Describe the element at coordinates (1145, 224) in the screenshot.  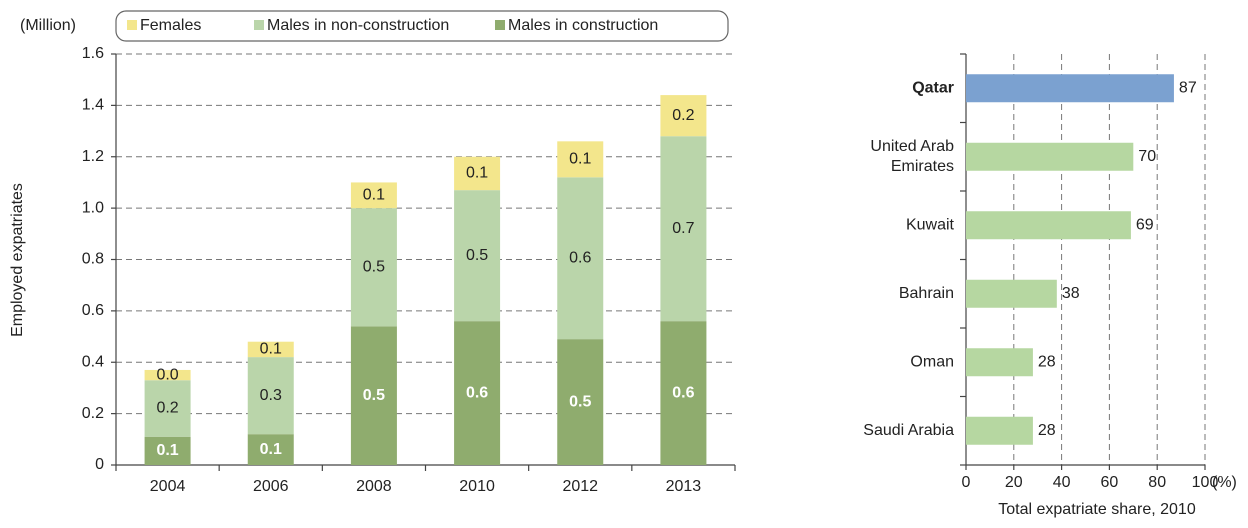
I see `data-label: 69` at that location.